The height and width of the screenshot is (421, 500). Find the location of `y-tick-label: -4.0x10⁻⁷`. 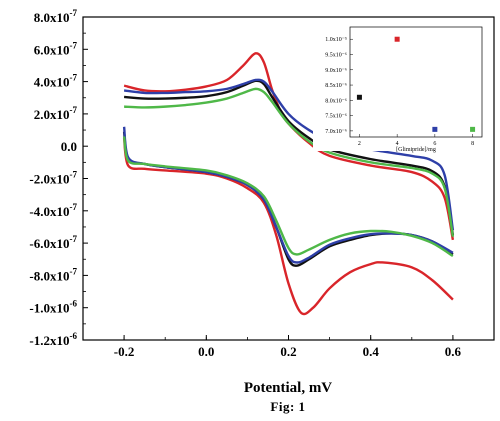

y-tick-label: -4.0x10⁻⁷ is located at coordinates (53, 210).